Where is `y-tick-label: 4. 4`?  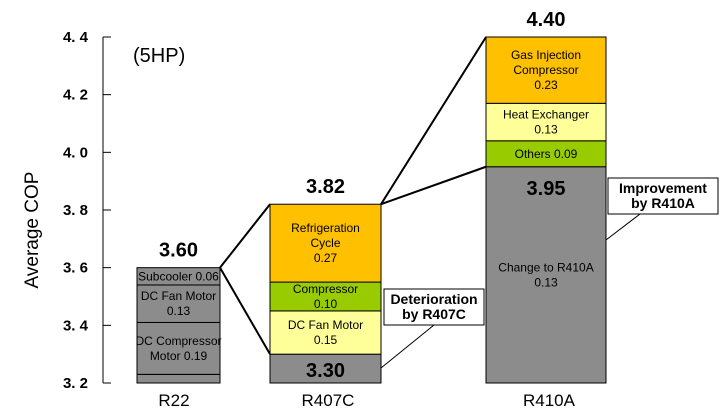
y-tick-label: 4. 4 is located at coordinates (76, 37).